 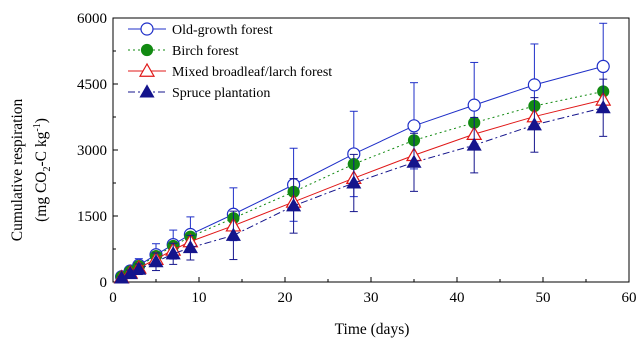 What do you see at coordinates (222, 30) in the screenshot?
I see `legend-label: Old-growth forest` at bounding box center [222, 30].